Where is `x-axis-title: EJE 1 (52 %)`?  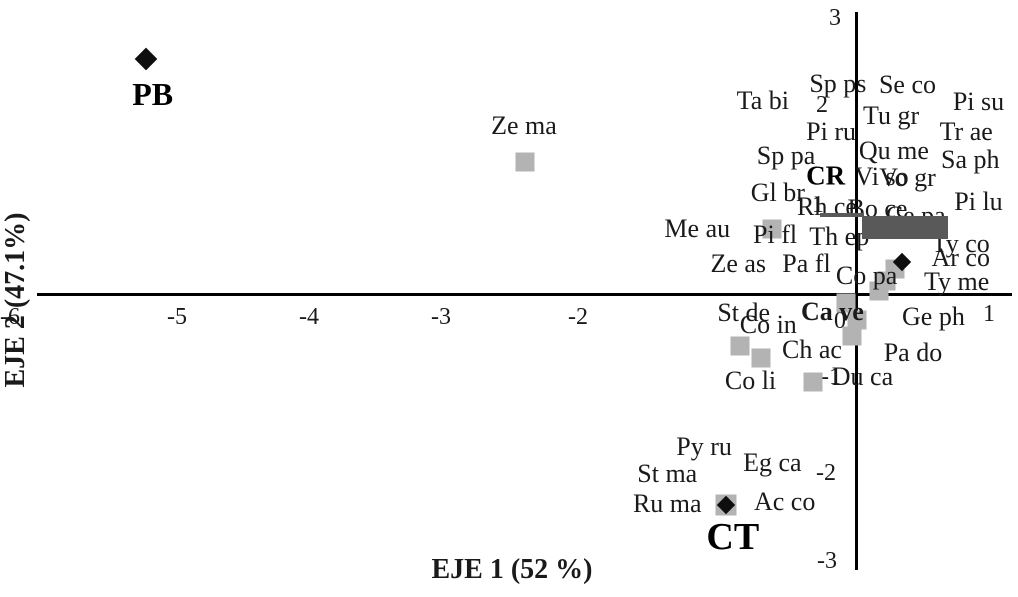
x-axis-title: EJE 1 (52 %) is located at coordinates (512, 569).